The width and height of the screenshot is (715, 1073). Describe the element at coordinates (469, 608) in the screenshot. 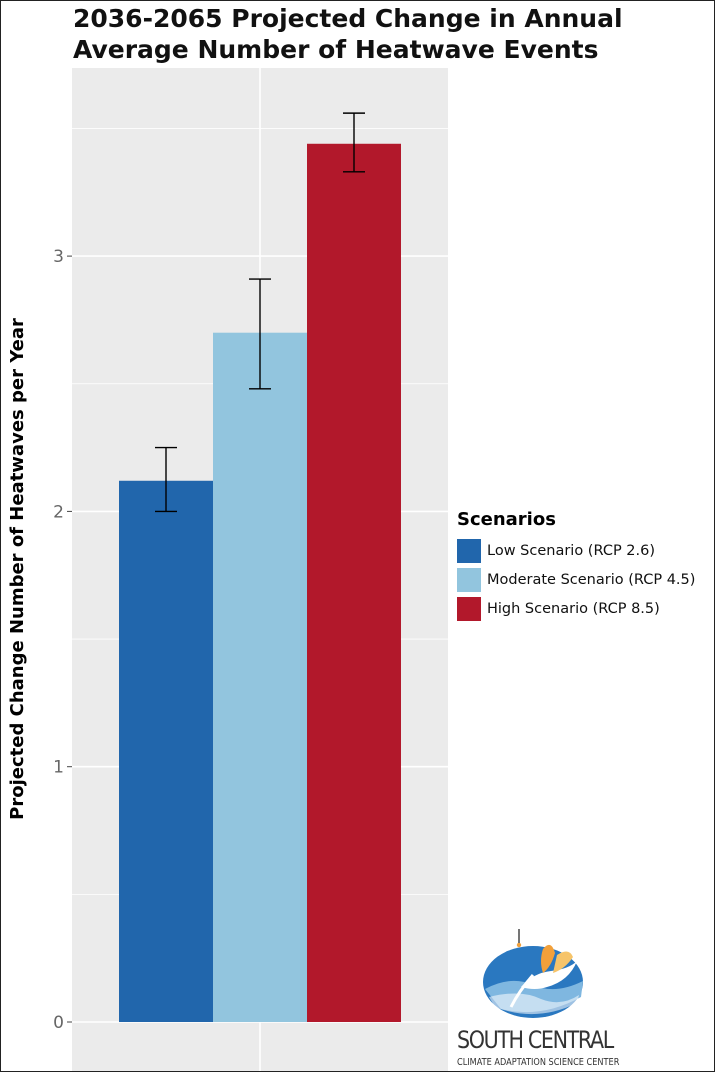

I see `legend-swatch-high` at that location.